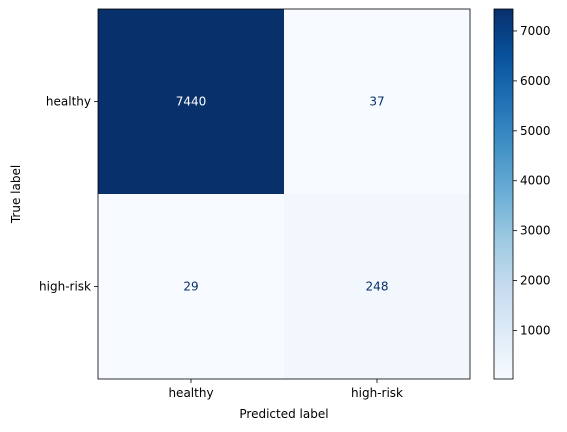 The height and width of the screenshot is (432, 567). I want to click on colorbar, so click(503, 194).